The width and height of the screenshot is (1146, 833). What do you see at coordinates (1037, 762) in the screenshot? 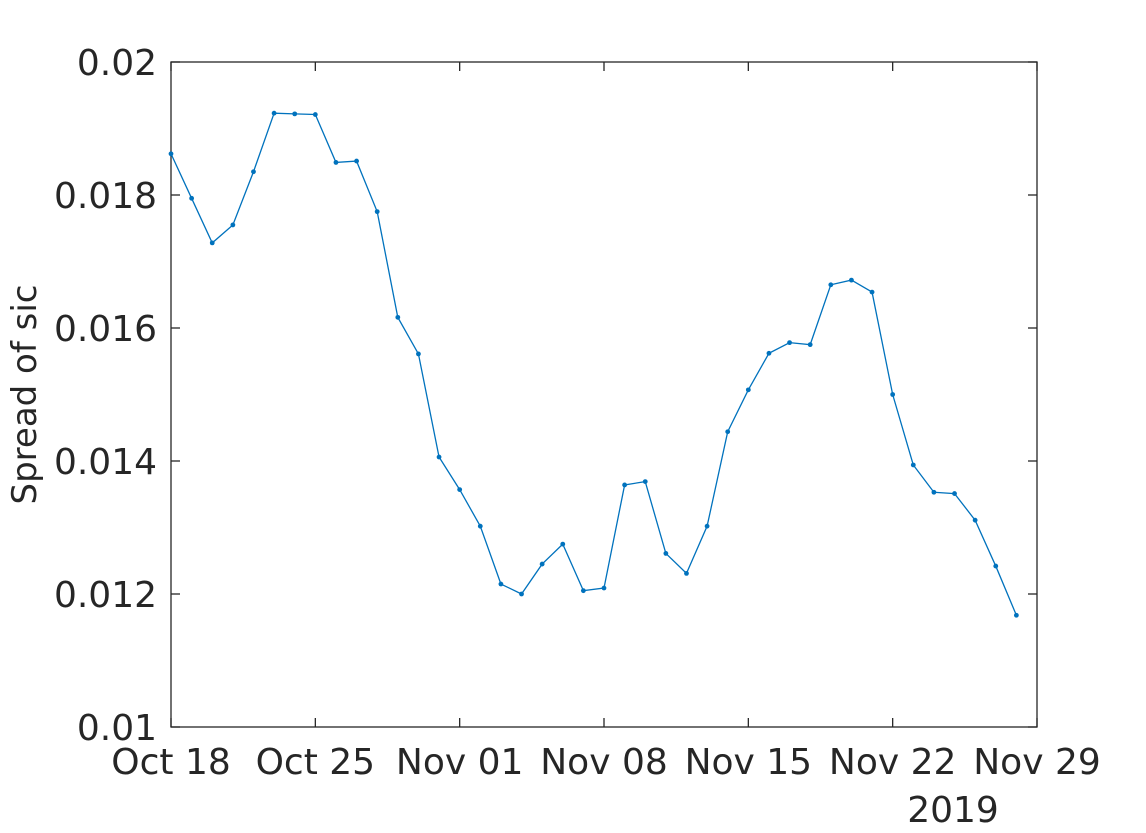
I see `x-tick-label: Nov 29` at bounding box center [1037, 762].